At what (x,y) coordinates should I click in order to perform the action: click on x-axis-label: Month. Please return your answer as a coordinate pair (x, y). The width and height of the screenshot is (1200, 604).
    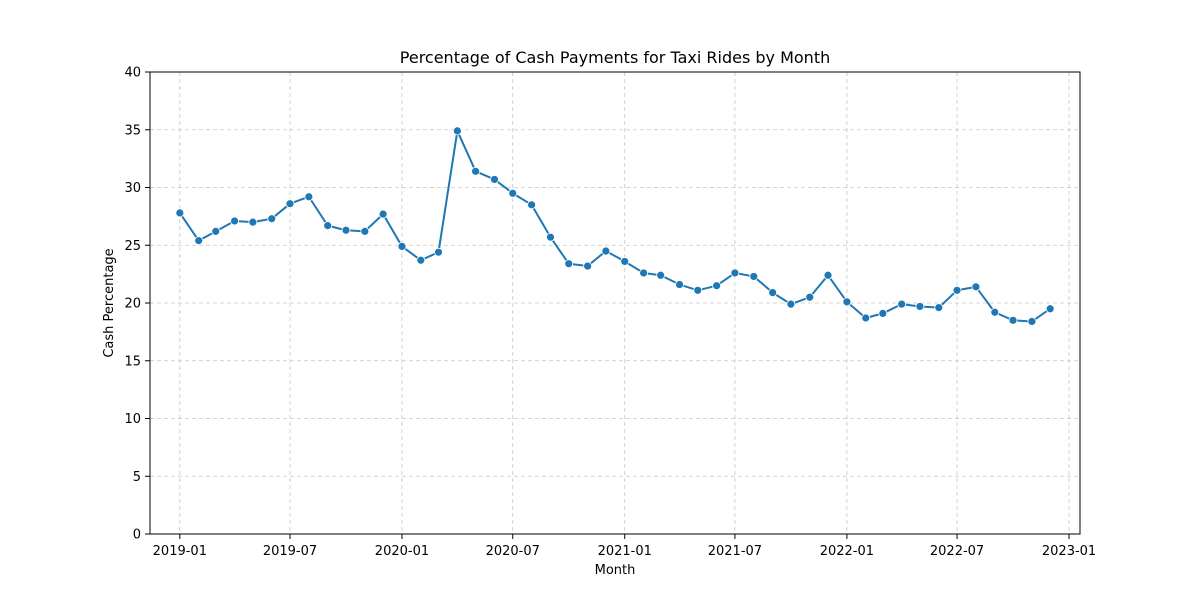
    Looking at the image, I should click on (615, 570).